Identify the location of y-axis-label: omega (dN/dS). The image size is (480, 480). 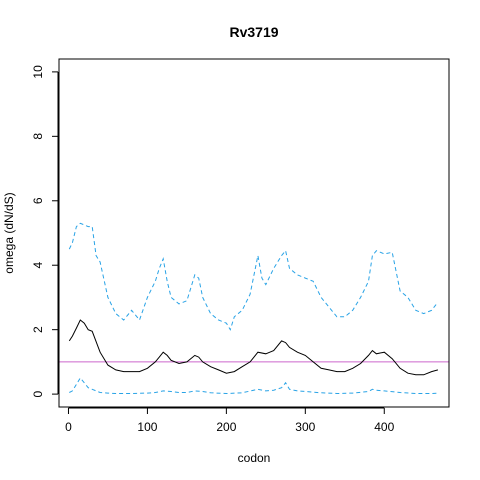
(9, 232).